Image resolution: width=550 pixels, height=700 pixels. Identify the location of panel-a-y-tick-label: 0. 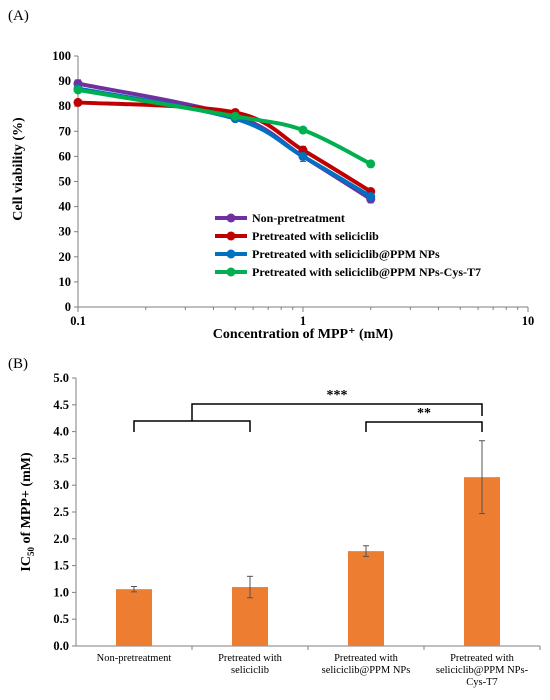
(68, 307).